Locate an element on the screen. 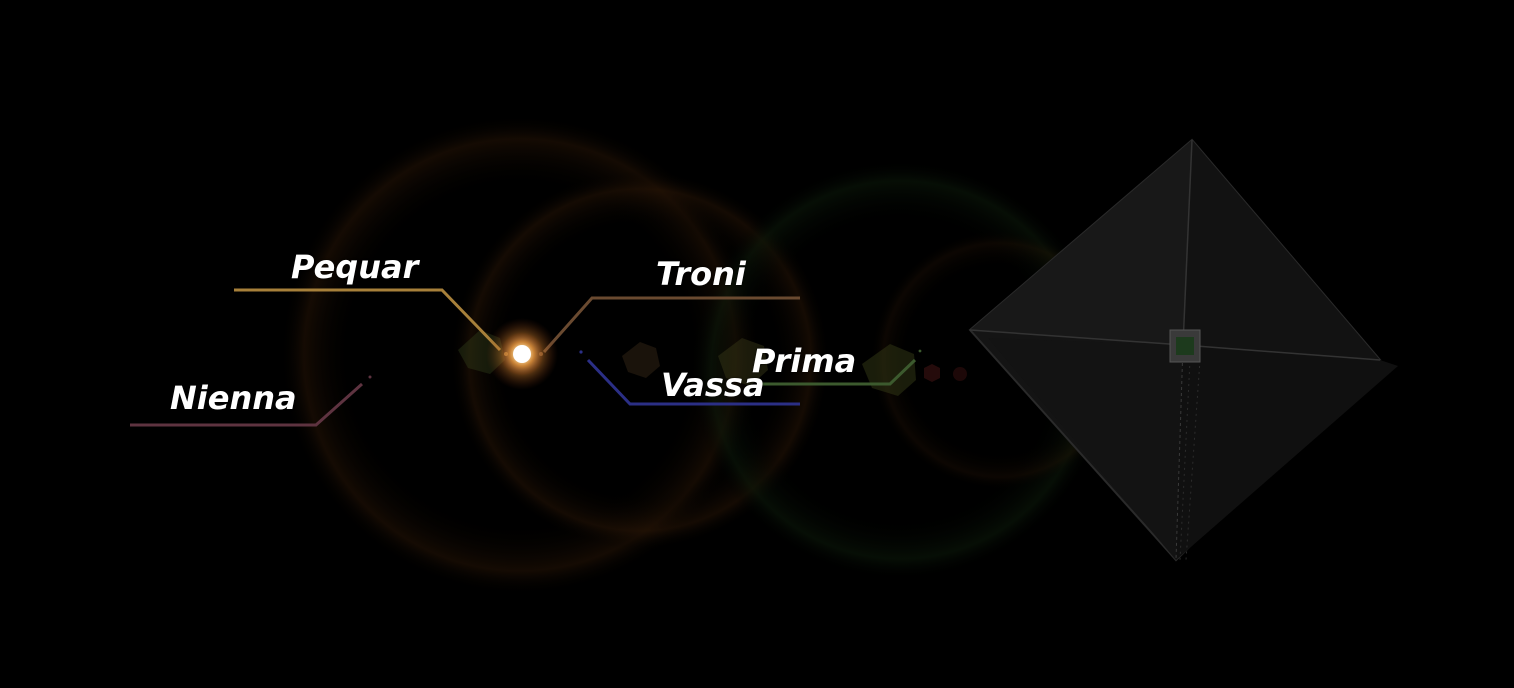 The image size is (1514, 688). planet-label-vassa: Vassa is located at coordinates (713, 385).